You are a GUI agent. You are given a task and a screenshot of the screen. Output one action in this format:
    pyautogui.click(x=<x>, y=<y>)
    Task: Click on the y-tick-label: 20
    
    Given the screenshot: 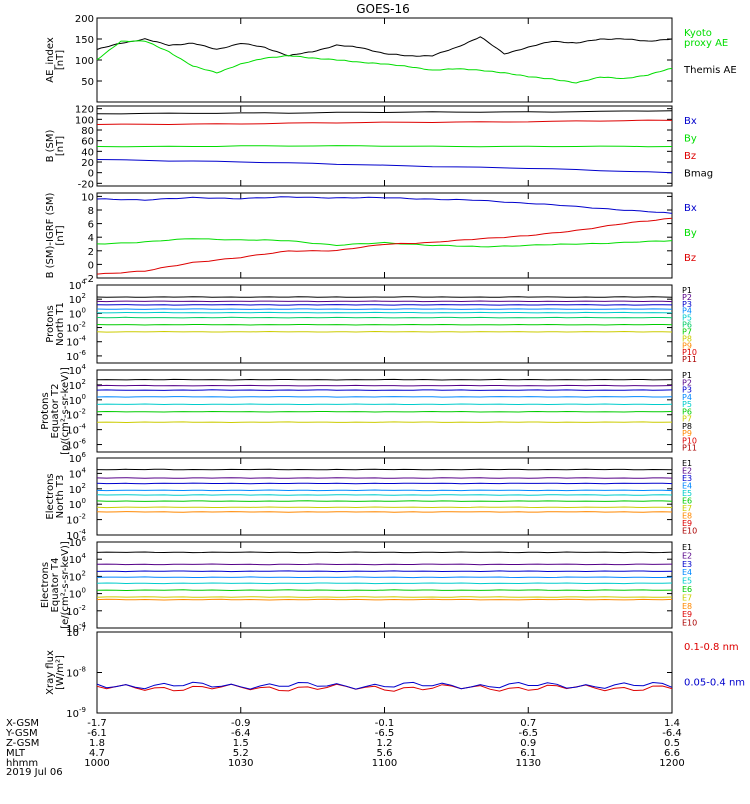 What is the action you would take?
    pyautogui.click(x=87, y=163)
    